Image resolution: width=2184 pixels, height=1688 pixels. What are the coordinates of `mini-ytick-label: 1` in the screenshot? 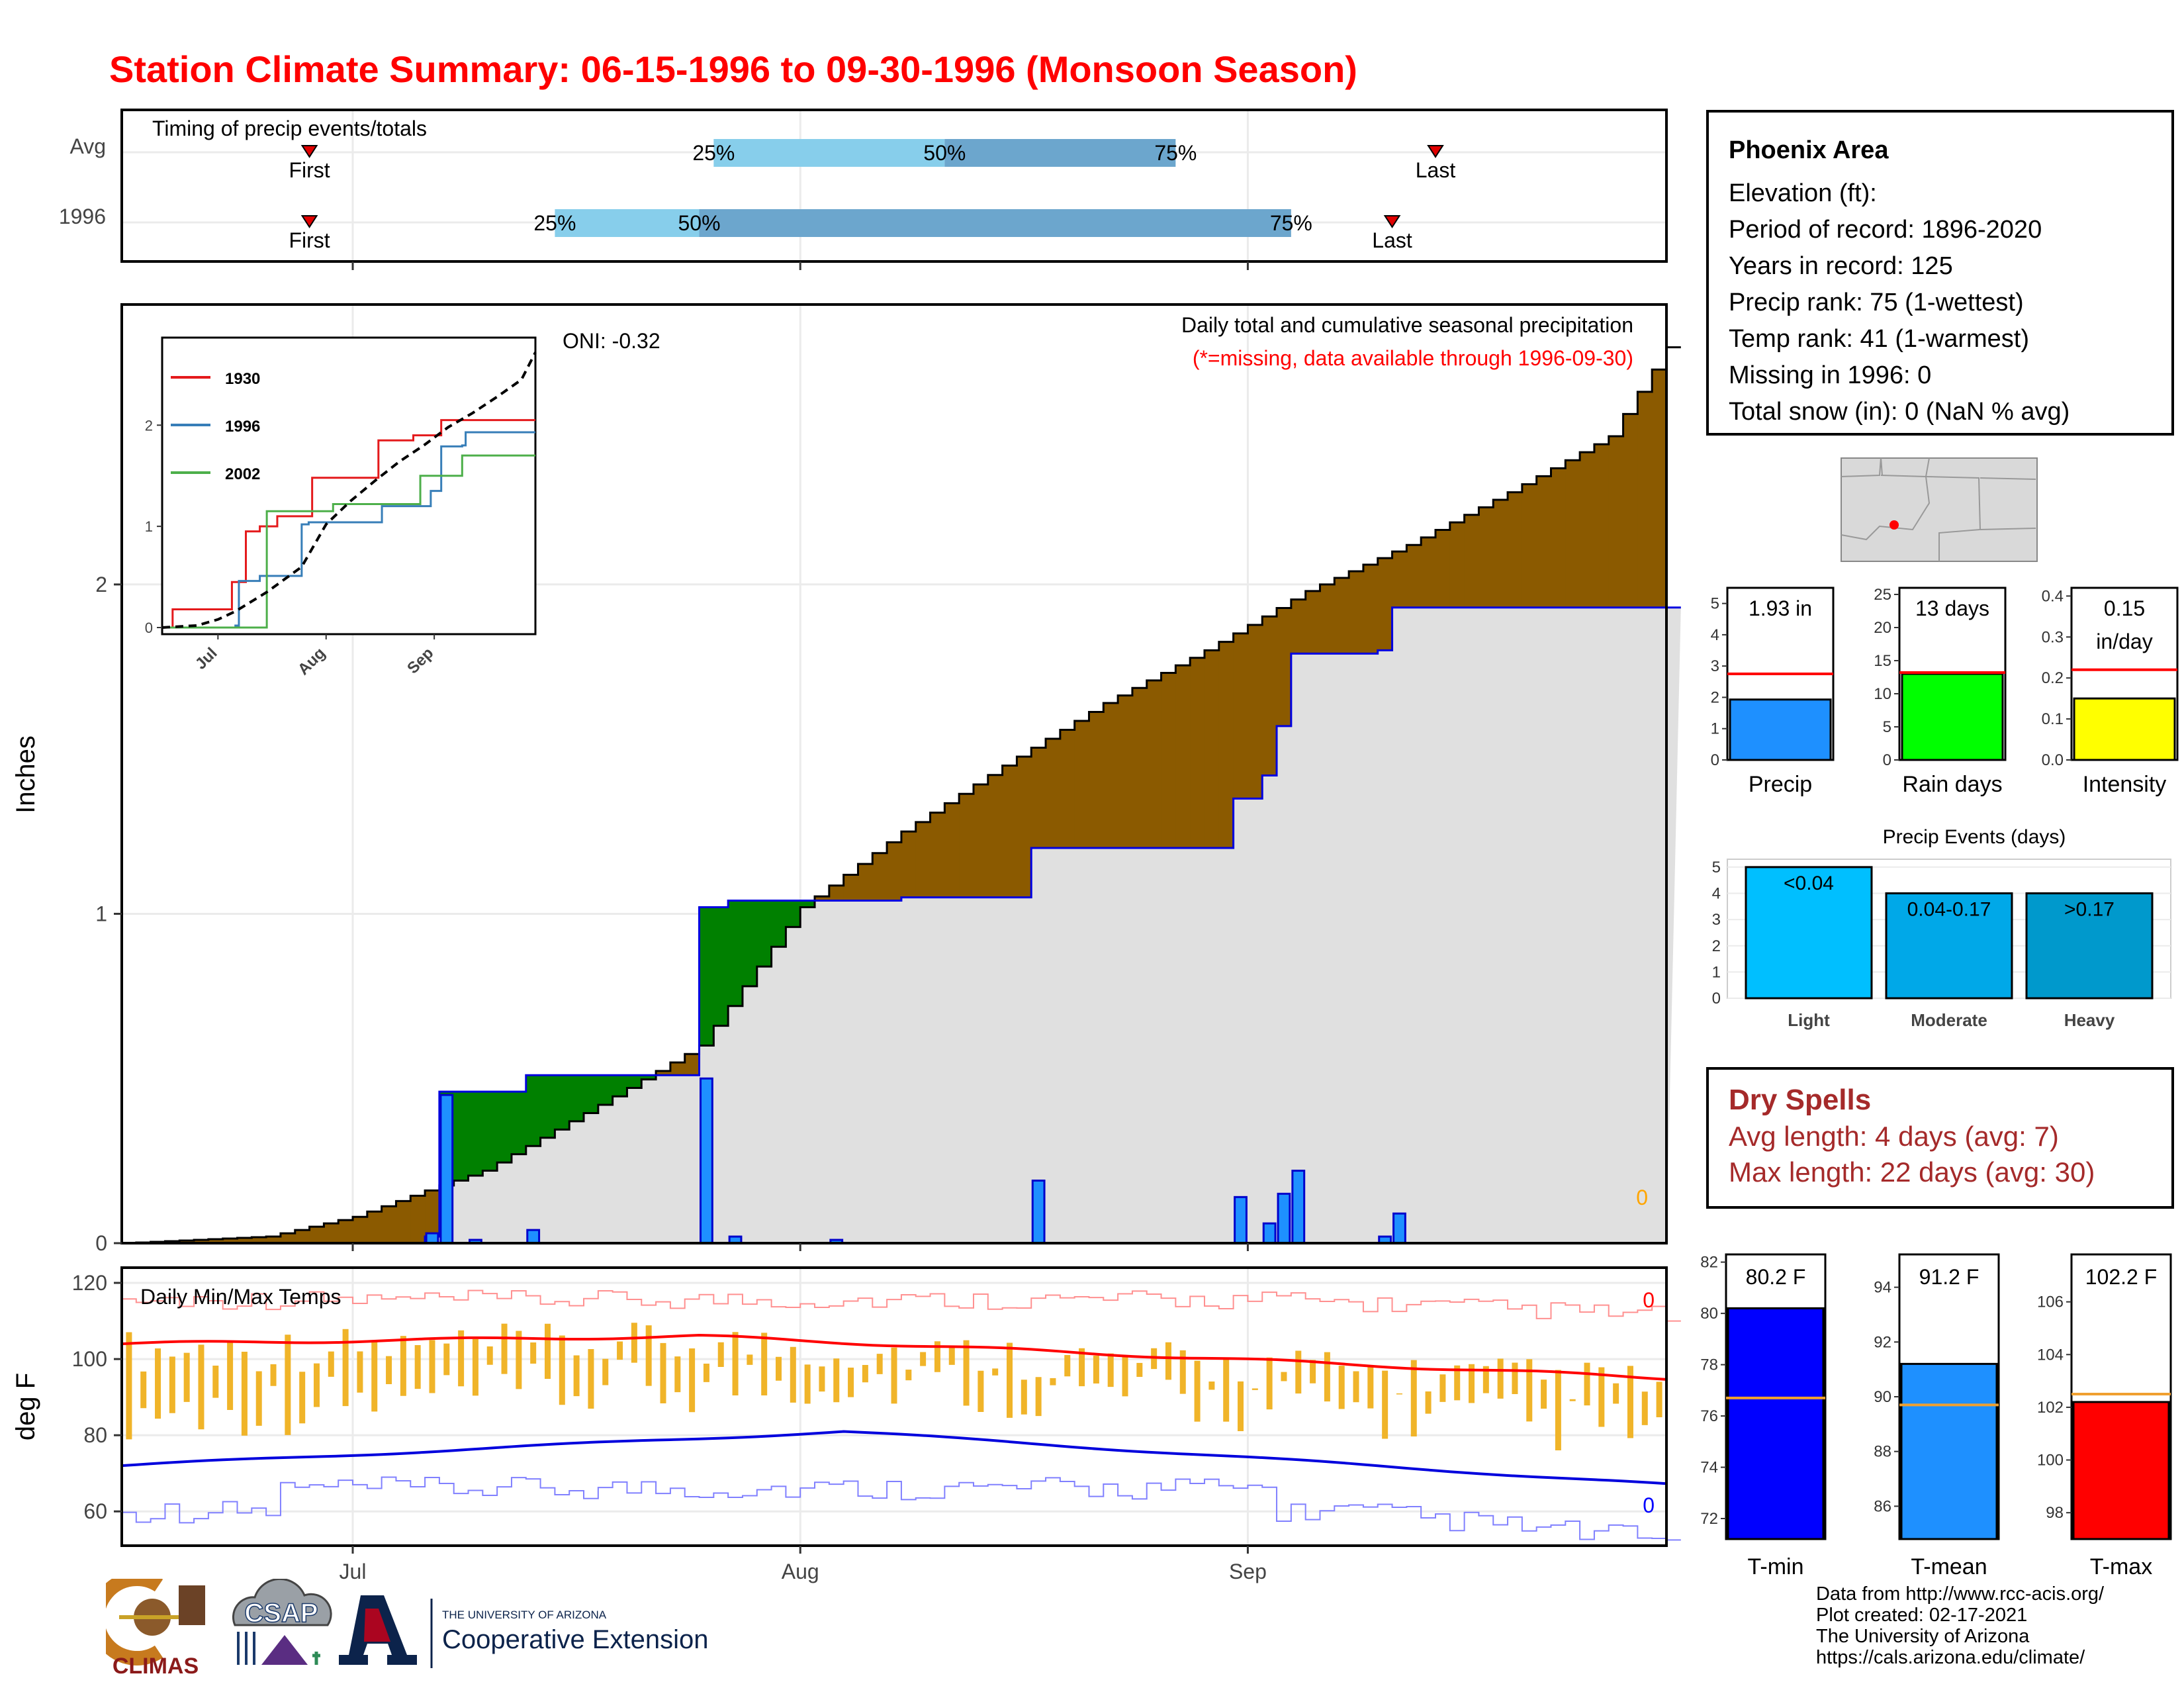 It's located at (1715, 729).